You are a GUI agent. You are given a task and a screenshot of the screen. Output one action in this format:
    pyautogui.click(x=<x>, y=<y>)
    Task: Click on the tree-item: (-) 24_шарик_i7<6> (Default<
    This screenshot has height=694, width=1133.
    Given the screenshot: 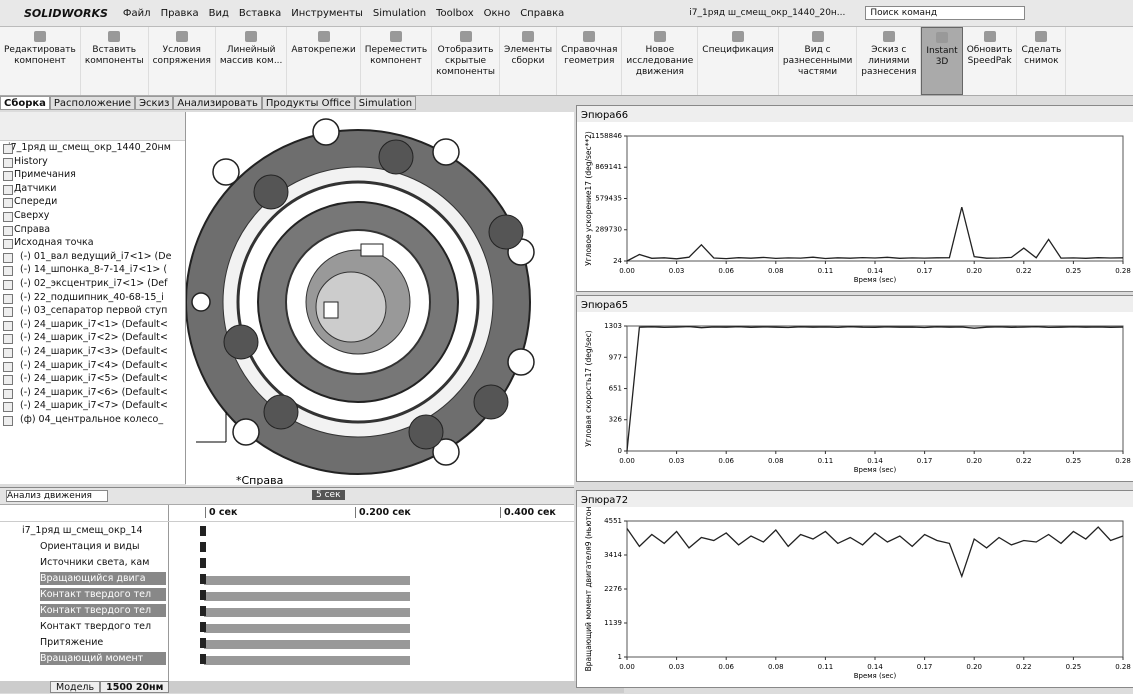 What is the action you would take?
    pyautogui.click(x=92, y=393)
    